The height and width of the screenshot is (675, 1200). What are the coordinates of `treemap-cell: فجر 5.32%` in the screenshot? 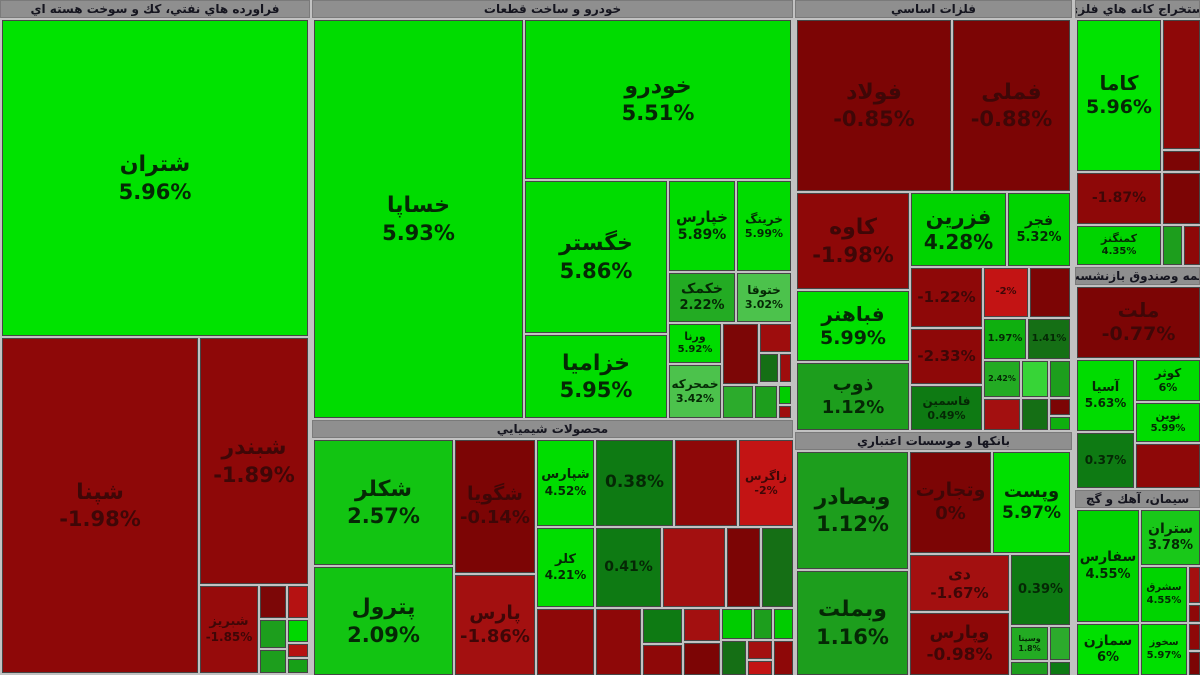 It's located at (1039, 229).